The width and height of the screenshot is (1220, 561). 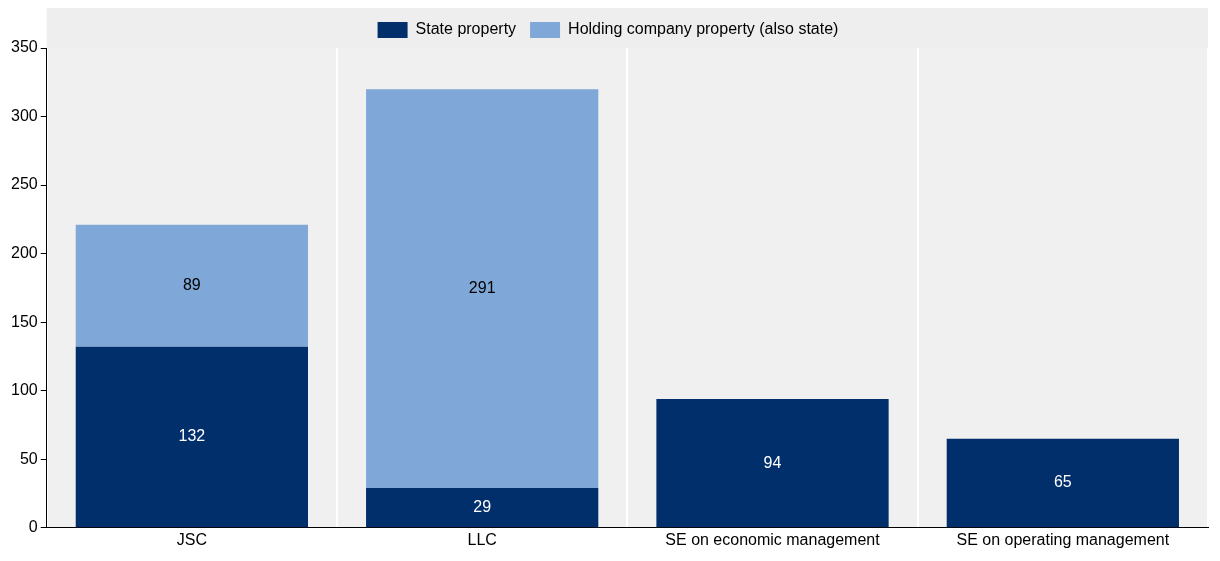 I want to click on x-tick-label: SE on operating management, so click(x=1063, y=539).